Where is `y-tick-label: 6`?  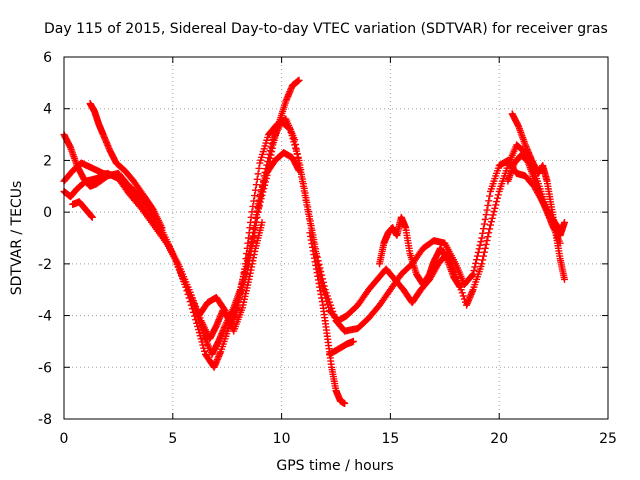
y-tick-label: 6 is located at coordinates (47, 58).